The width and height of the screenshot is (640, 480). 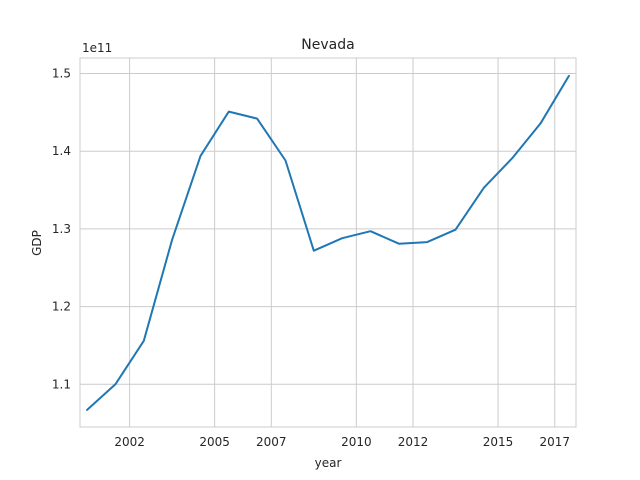 What do you see at coordinates (61, 307) in the screenshot?
I see `y-tick-label: 1.2` at bounding box center [61, 307].